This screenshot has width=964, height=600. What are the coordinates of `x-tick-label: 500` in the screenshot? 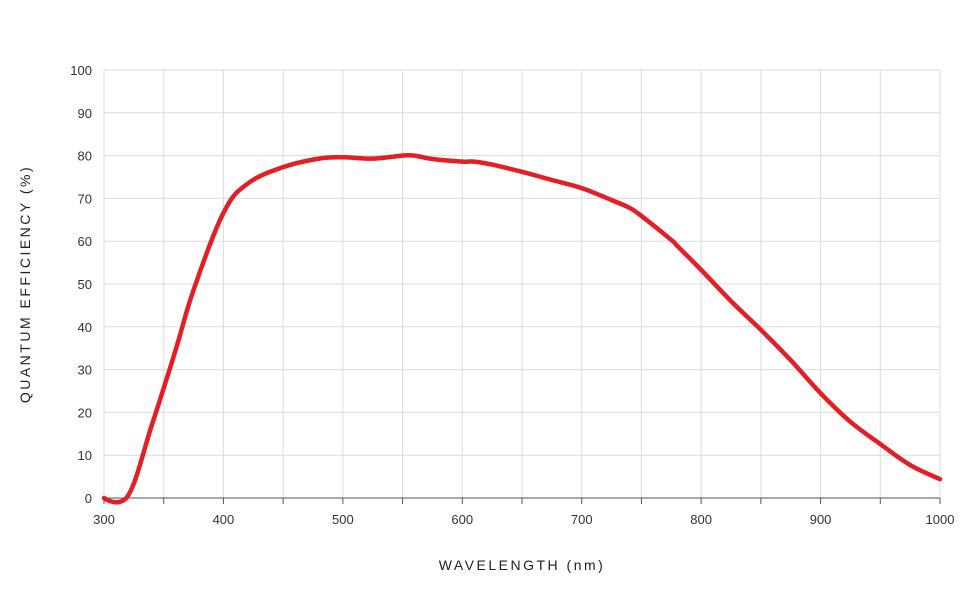 It's located at (343, 519).